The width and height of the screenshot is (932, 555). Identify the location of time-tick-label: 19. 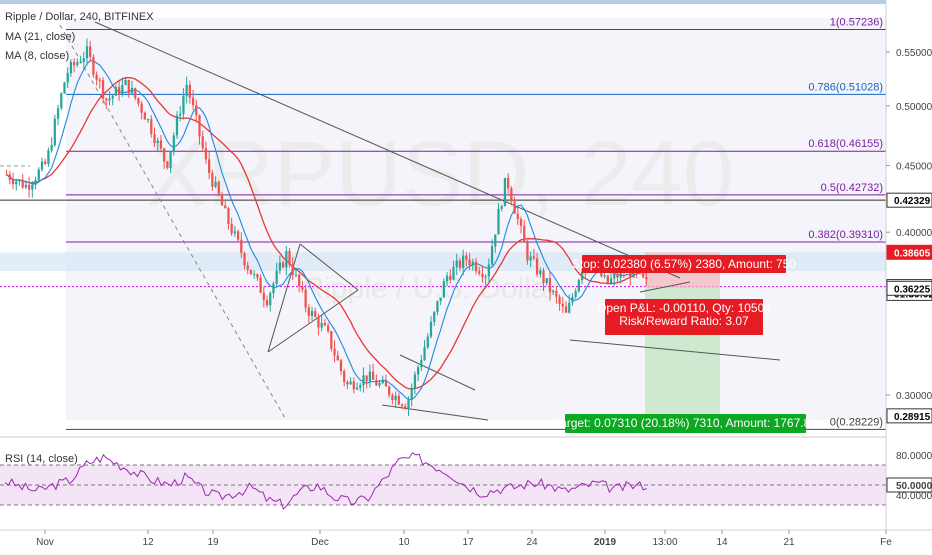
(213, 542).